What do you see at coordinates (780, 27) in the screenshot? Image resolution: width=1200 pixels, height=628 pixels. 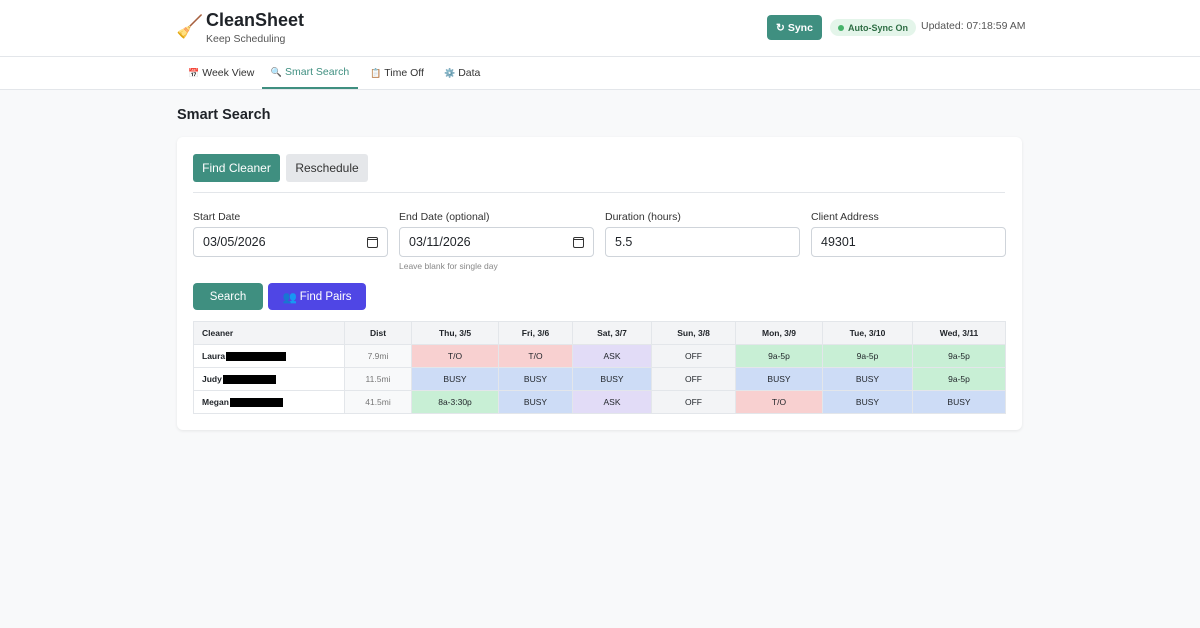 I see `refresh-icon: ↻` at bounding box center [780, 27].